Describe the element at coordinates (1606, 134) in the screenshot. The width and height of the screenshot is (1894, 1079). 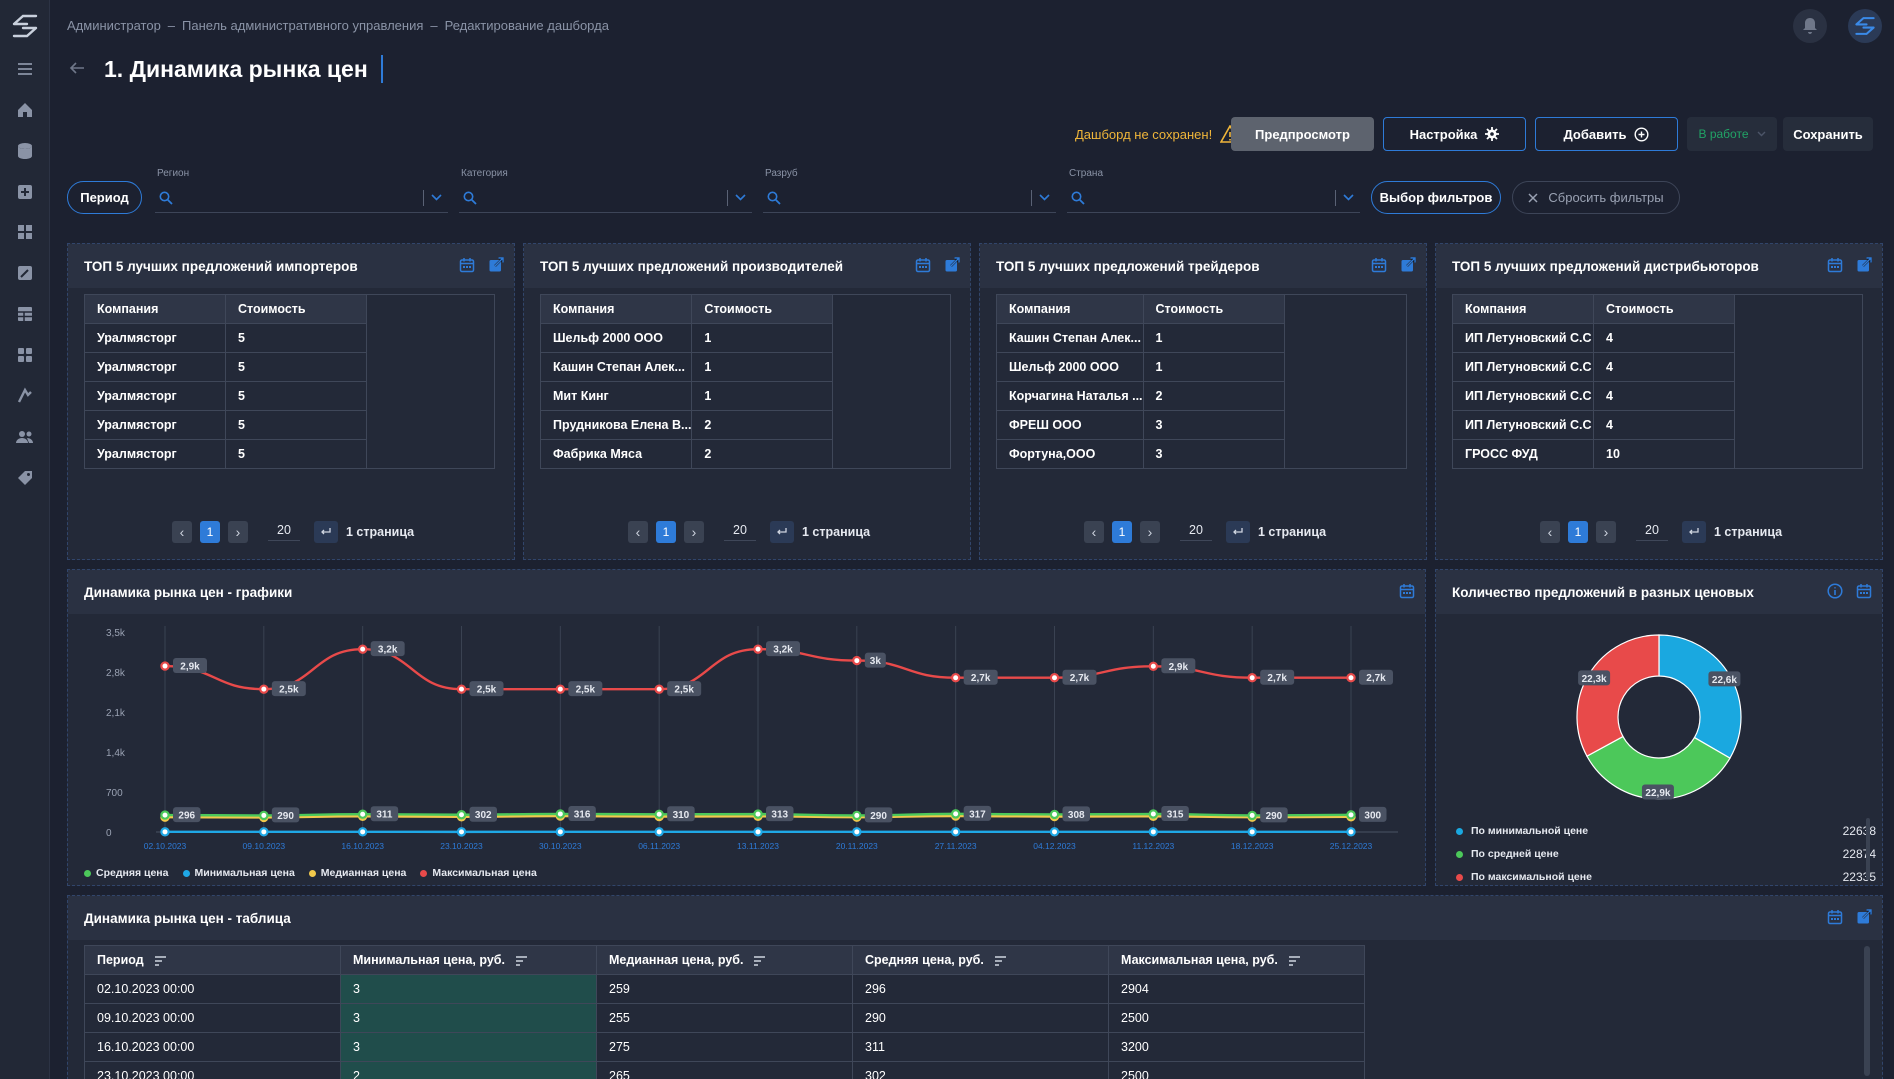
I see `add-button: Добавить` at that location.